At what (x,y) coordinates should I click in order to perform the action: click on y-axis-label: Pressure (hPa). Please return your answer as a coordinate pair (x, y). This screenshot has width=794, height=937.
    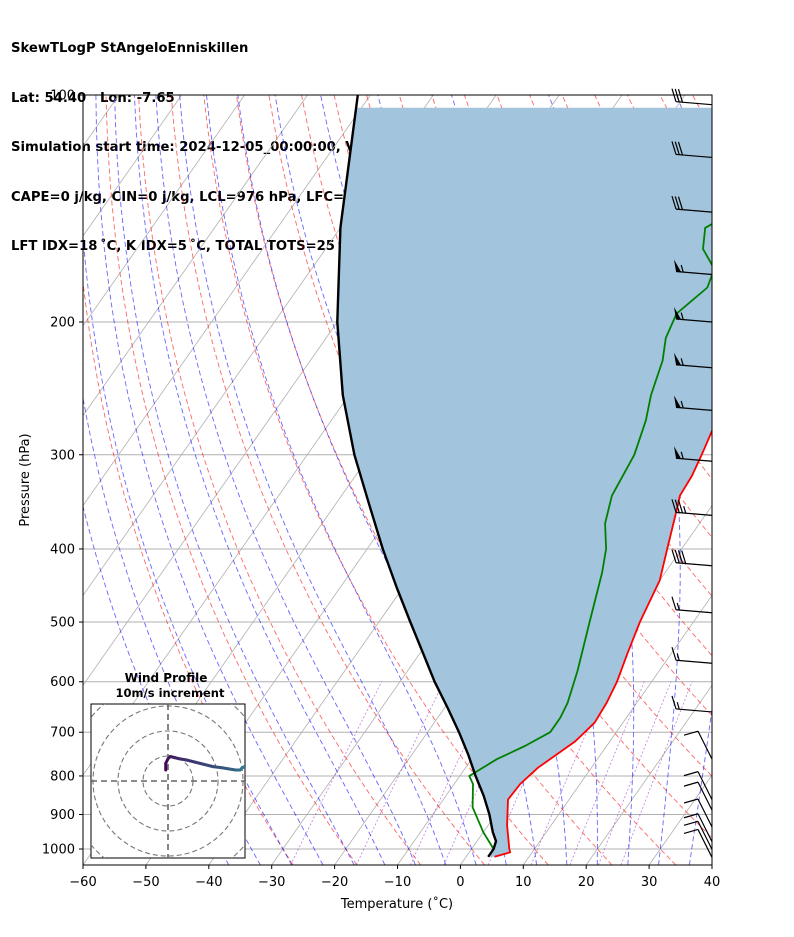
    Looking at the image, I should click on (25, 479).